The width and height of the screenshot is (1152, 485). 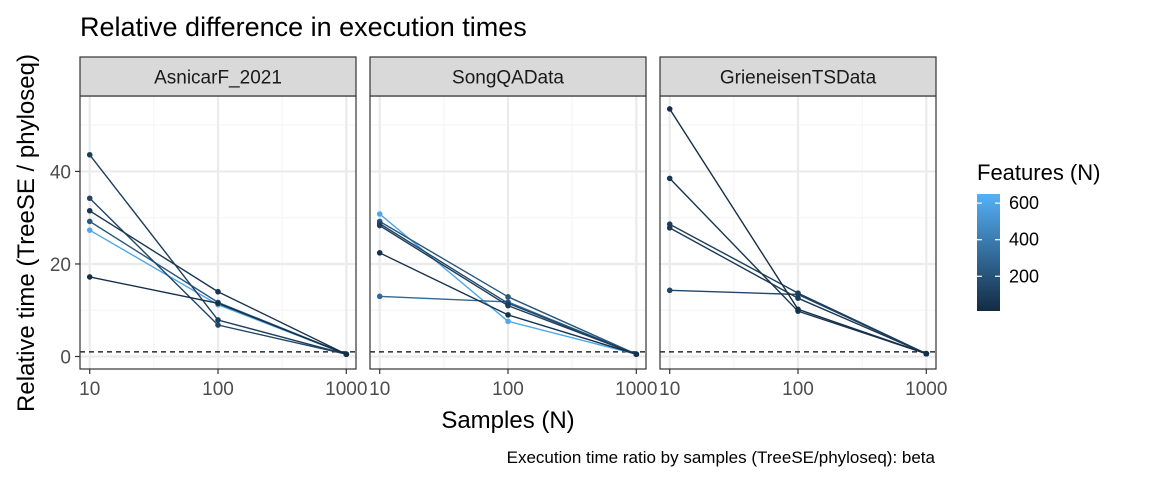 What do you see at coordinates (1038, 172) in the screenshot?
I see `legend-title: Features (N)` at bounding box center [1038, 172].